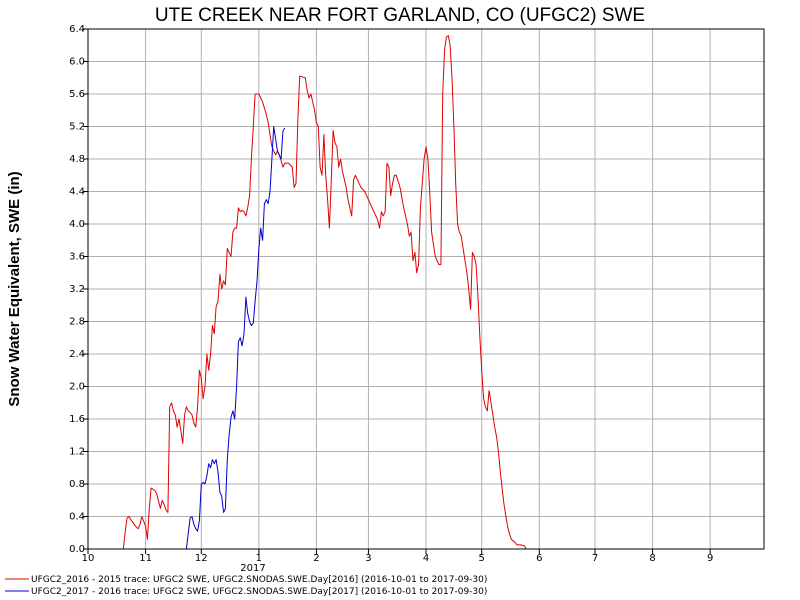 Image resolution: width=800 pixels, height=600 pixels. What do you see at coordinates (595, 558) in the screenshot?
I see `x-tick-label: 7` at bounding box center [595, 558].